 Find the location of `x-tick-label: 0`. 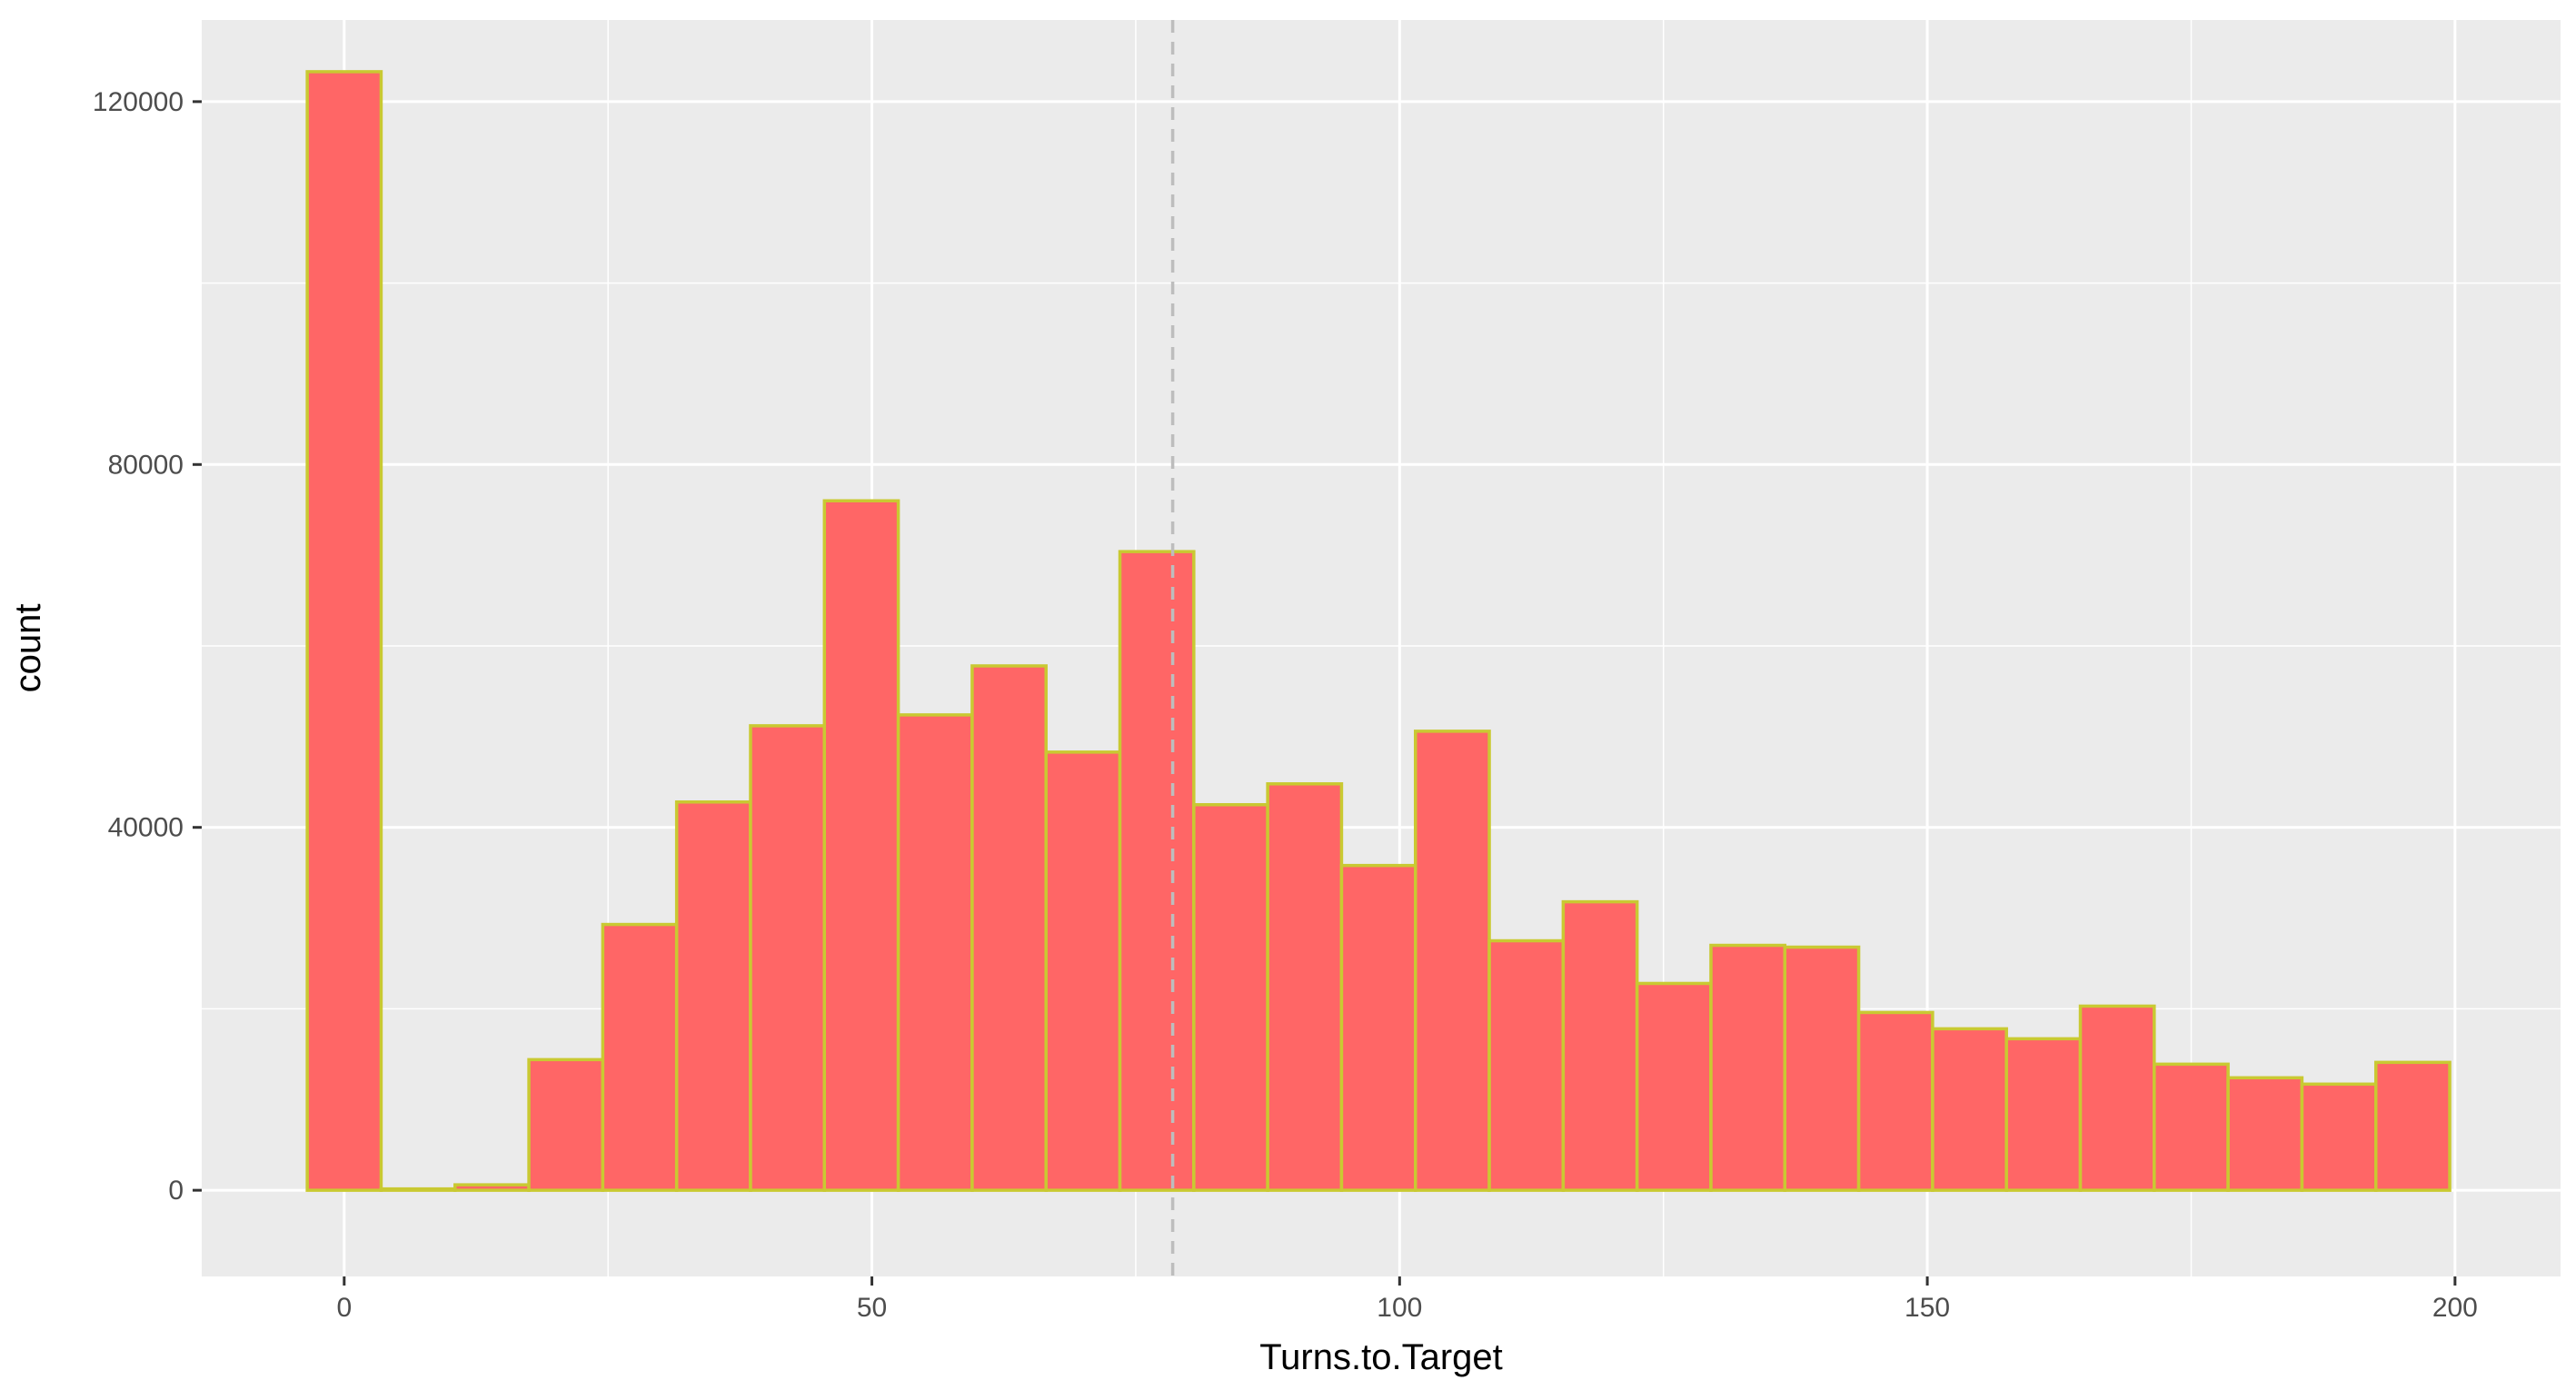

x-tick-label: 0 is located at coordinates (344, 1308).